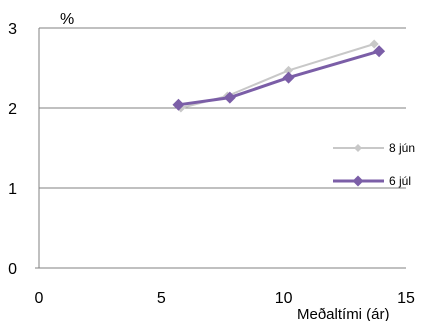 The height and width of the screenshot is (321, 426). I want to click on x-tick-labels: 0 5 10 15, so click(225, 298).